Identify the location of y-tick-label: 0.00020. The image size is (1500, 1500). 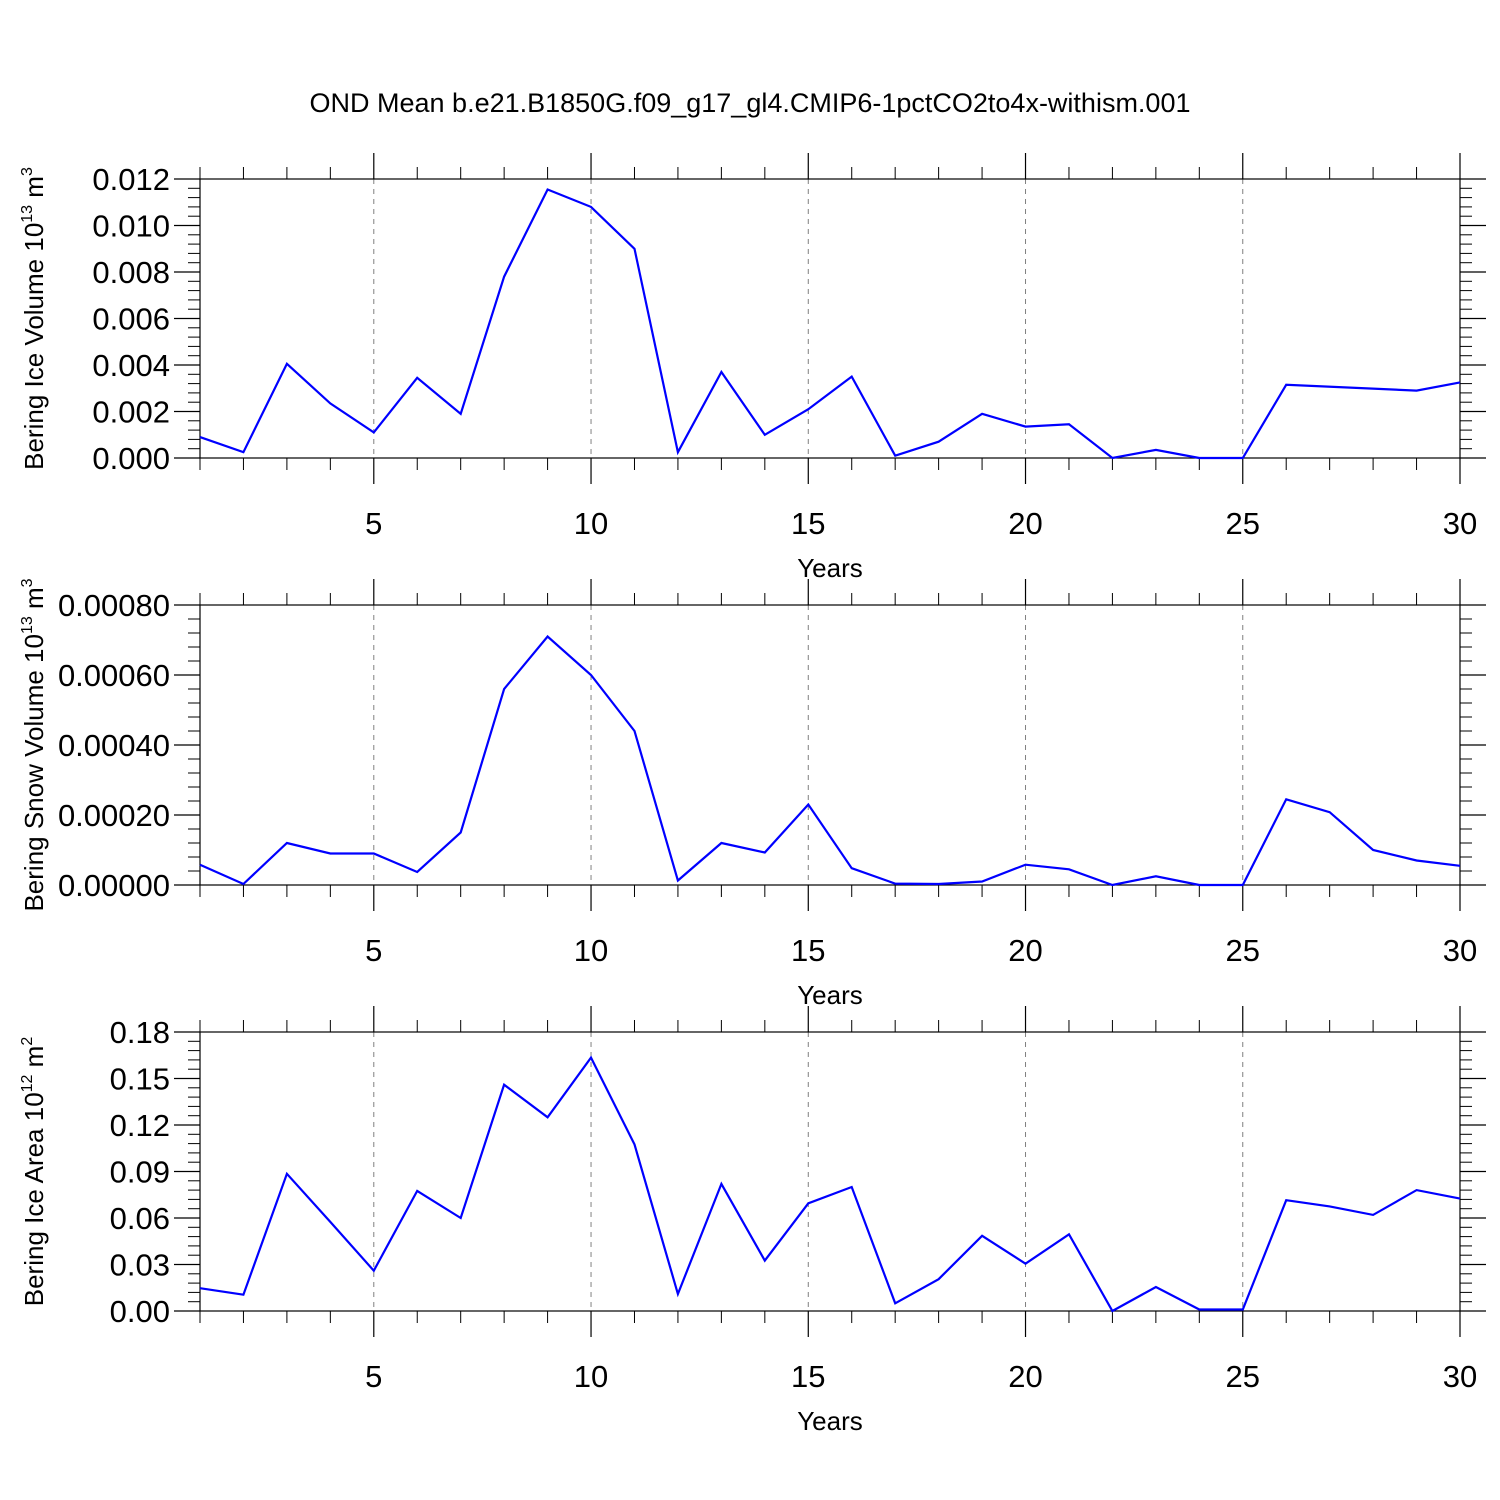
(114, 815).